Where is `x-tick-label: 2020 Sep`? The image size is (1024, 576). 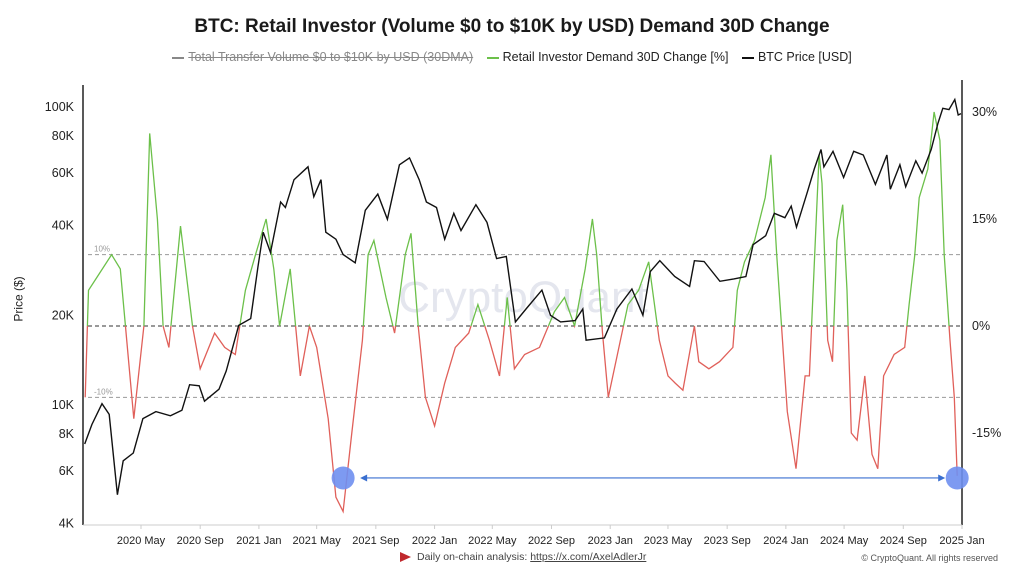
x-tick-label: 2020 Sep is located at coordinates (200, 541).